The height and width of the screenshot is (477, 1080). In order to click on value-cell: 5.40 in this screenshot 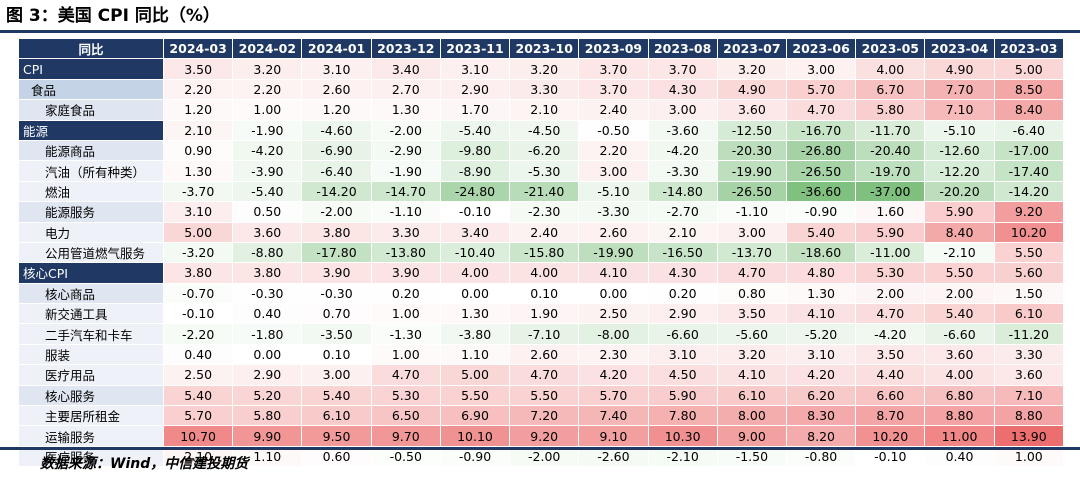, I will do `click(336, 395)`.